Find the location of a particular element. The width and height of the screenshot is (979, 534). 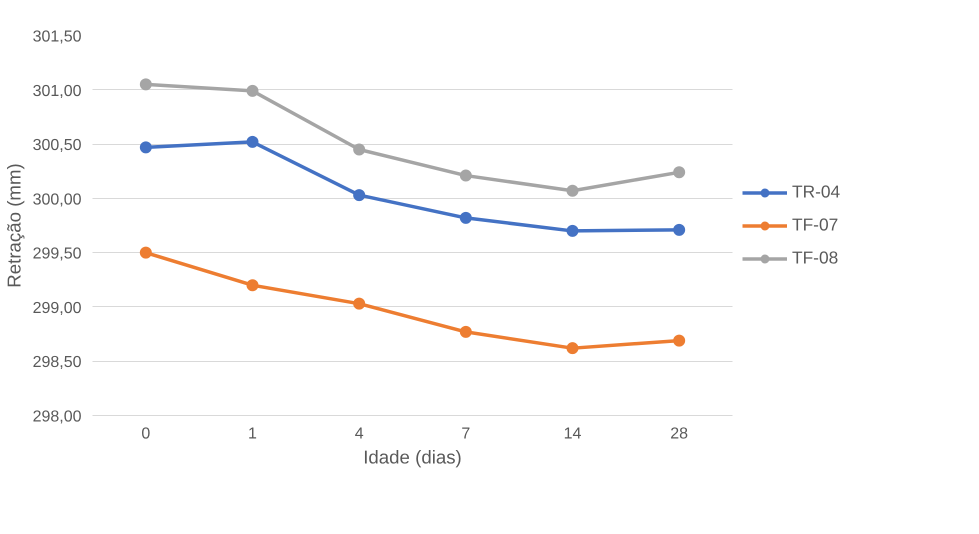

y-tick-label: 301,00 is located at coordinates (57, 91).